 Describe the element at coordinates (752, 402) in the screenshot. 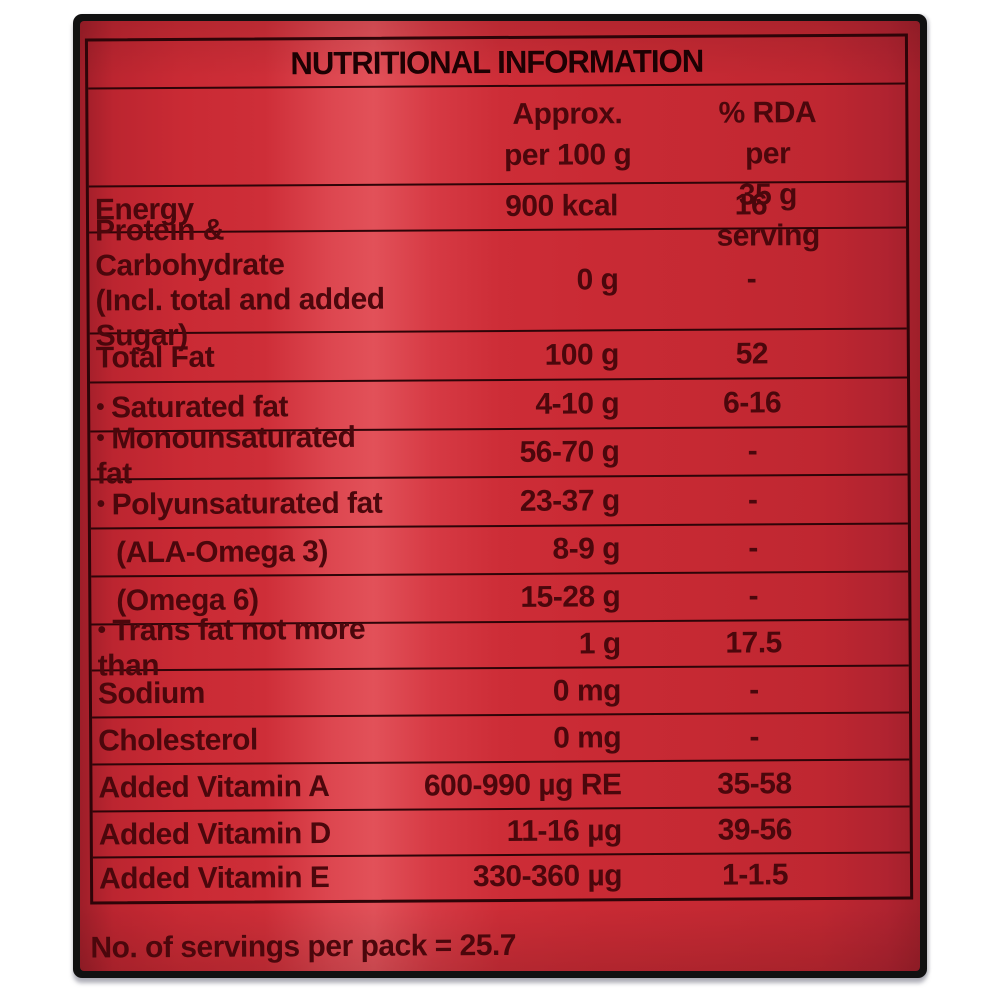

I see `rda-percent: 6-16` at that location.